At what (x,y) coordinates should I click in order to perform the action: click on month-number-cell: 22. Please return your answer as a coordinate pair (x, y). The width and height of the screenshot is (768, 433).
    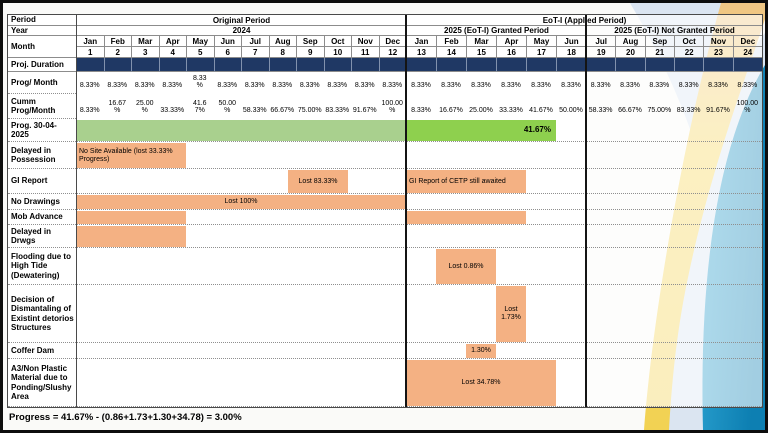
    Looking at the image, I should click on (688, 52).